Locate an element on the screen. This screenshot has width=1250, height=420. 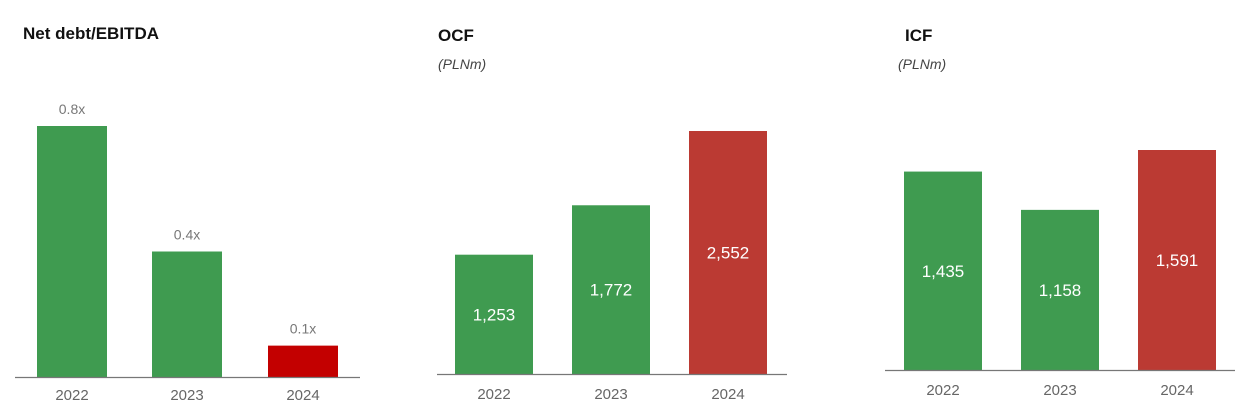
value-label: 1,253 is located at coordinates (494, 314).